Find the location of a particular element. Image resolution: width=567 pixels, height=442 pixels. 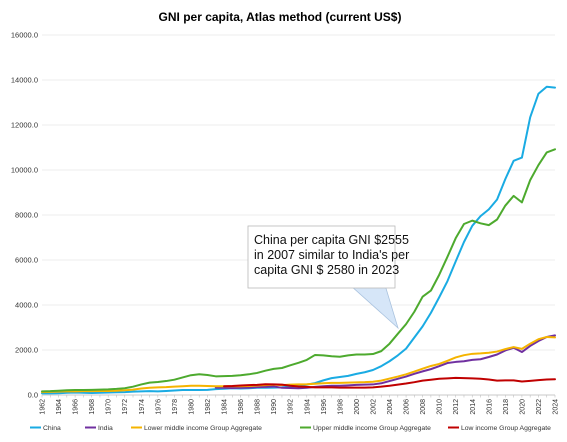

x-tick-label: 1970 is located at coordinates (109, 407).